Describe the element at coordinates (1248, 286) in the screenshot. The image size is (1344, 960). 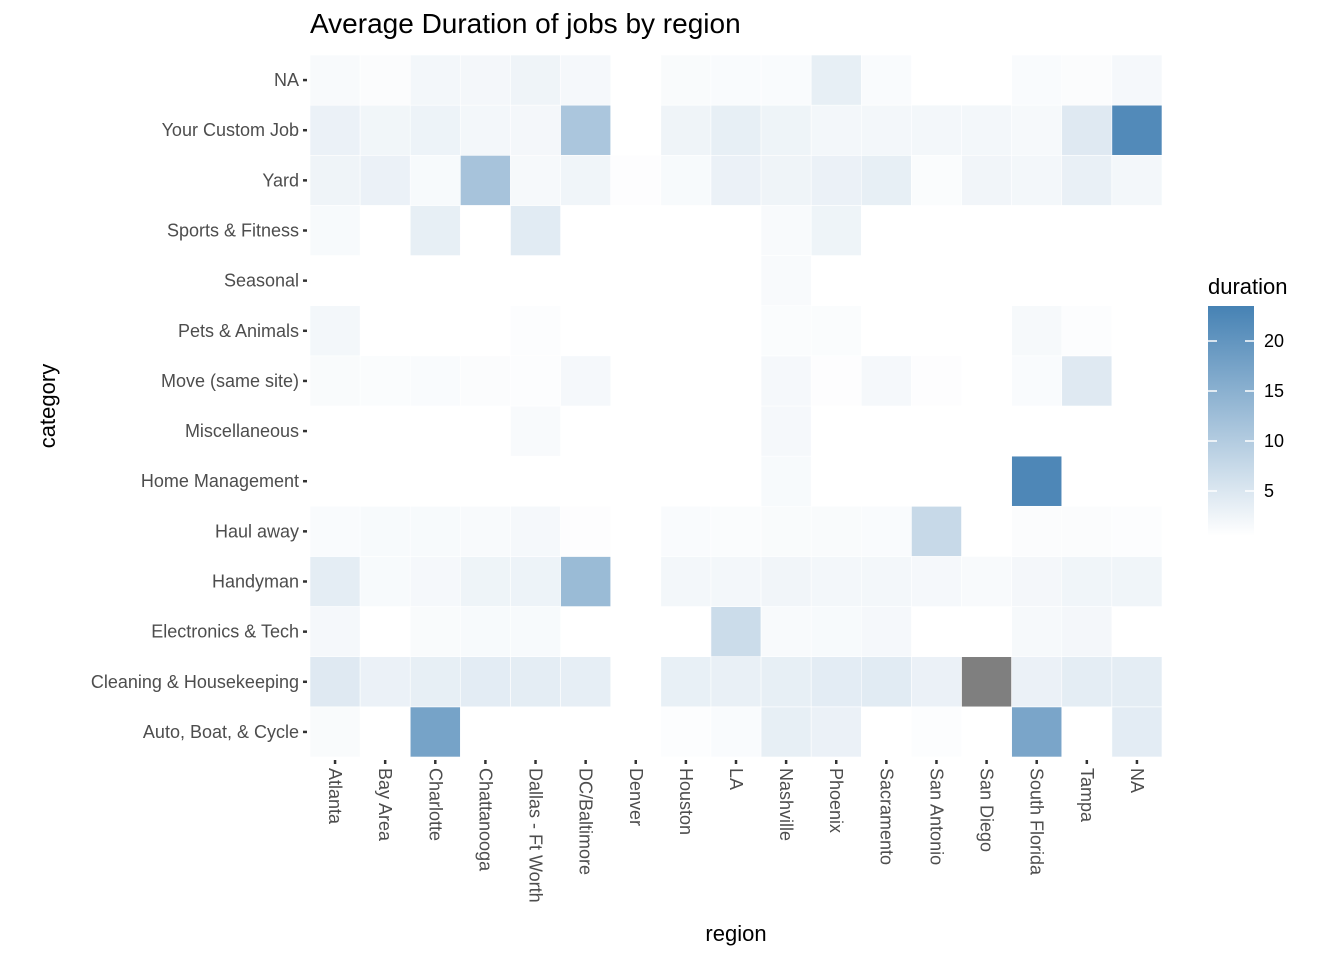
I see `legend-title: duration` at that location.